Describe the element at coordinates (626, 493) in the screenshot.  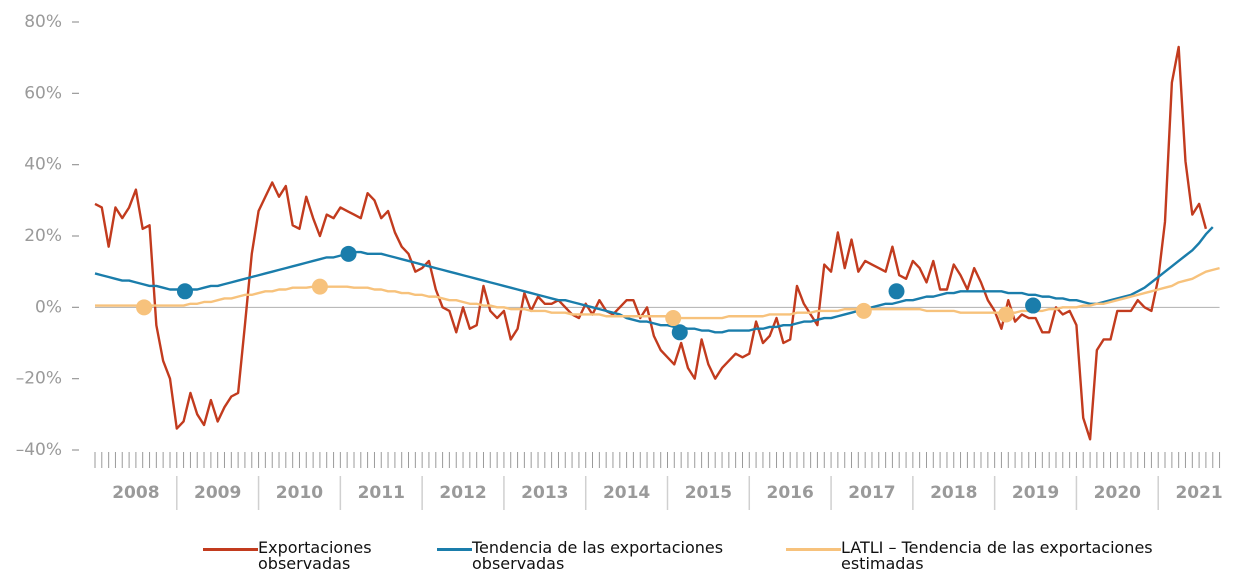
I see `x-tick-label: 2014` at that location.